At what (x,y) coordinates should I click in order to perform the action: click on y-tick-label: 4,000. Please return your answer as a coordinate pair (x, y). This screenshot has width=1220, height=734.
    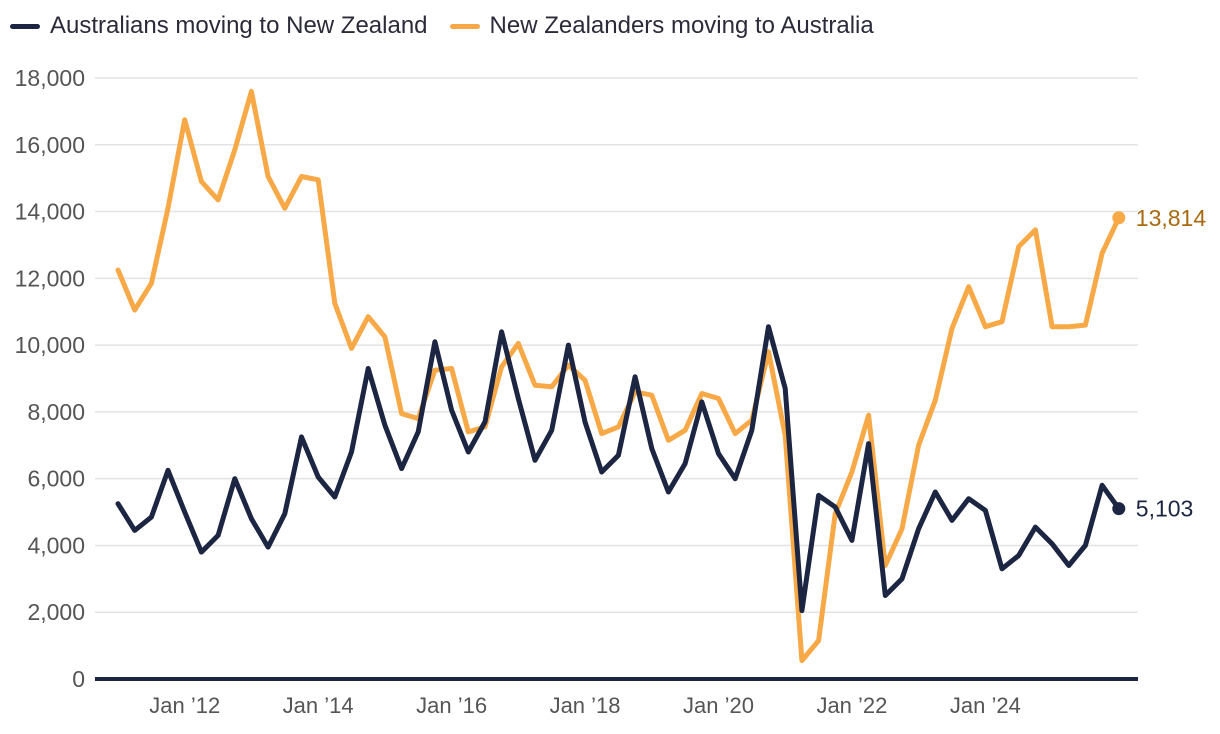
    Looking at the image, I should click on (56, 545).